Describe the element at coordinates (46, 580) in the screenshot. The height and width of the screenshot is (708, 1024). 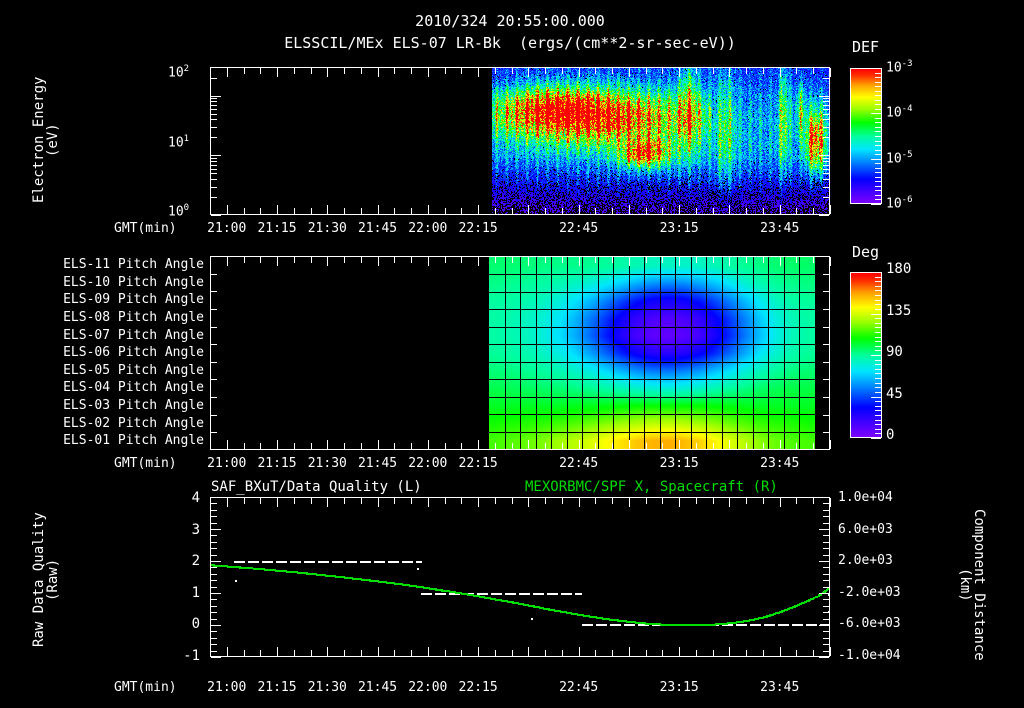
I see `quality-ylabel-left: Raw Data Quality (Raw)` at that location.